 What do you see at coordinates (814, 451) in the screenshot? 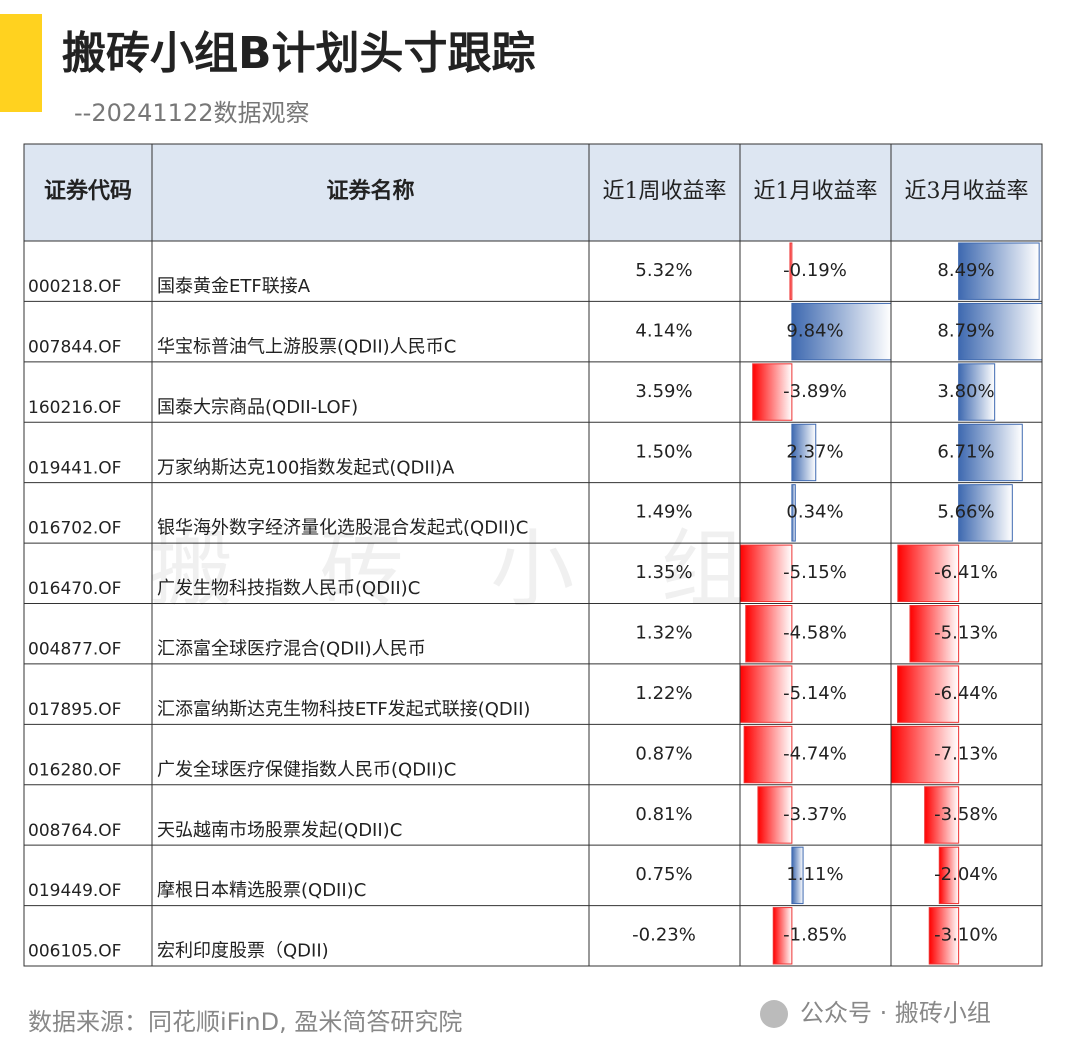
I see `return-1m: 2.37%` at bounding box center [814, 451].